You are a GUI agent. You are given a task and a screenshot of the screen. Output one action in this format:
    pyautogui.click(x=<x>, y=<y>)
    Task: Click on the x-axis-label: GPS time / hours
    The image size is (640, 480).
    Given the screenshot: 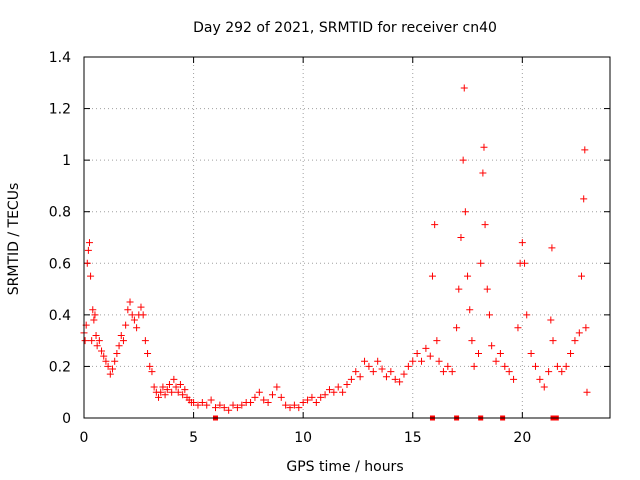 What is the action you would take?
    pyautogui.click(x=344, y=467)
    